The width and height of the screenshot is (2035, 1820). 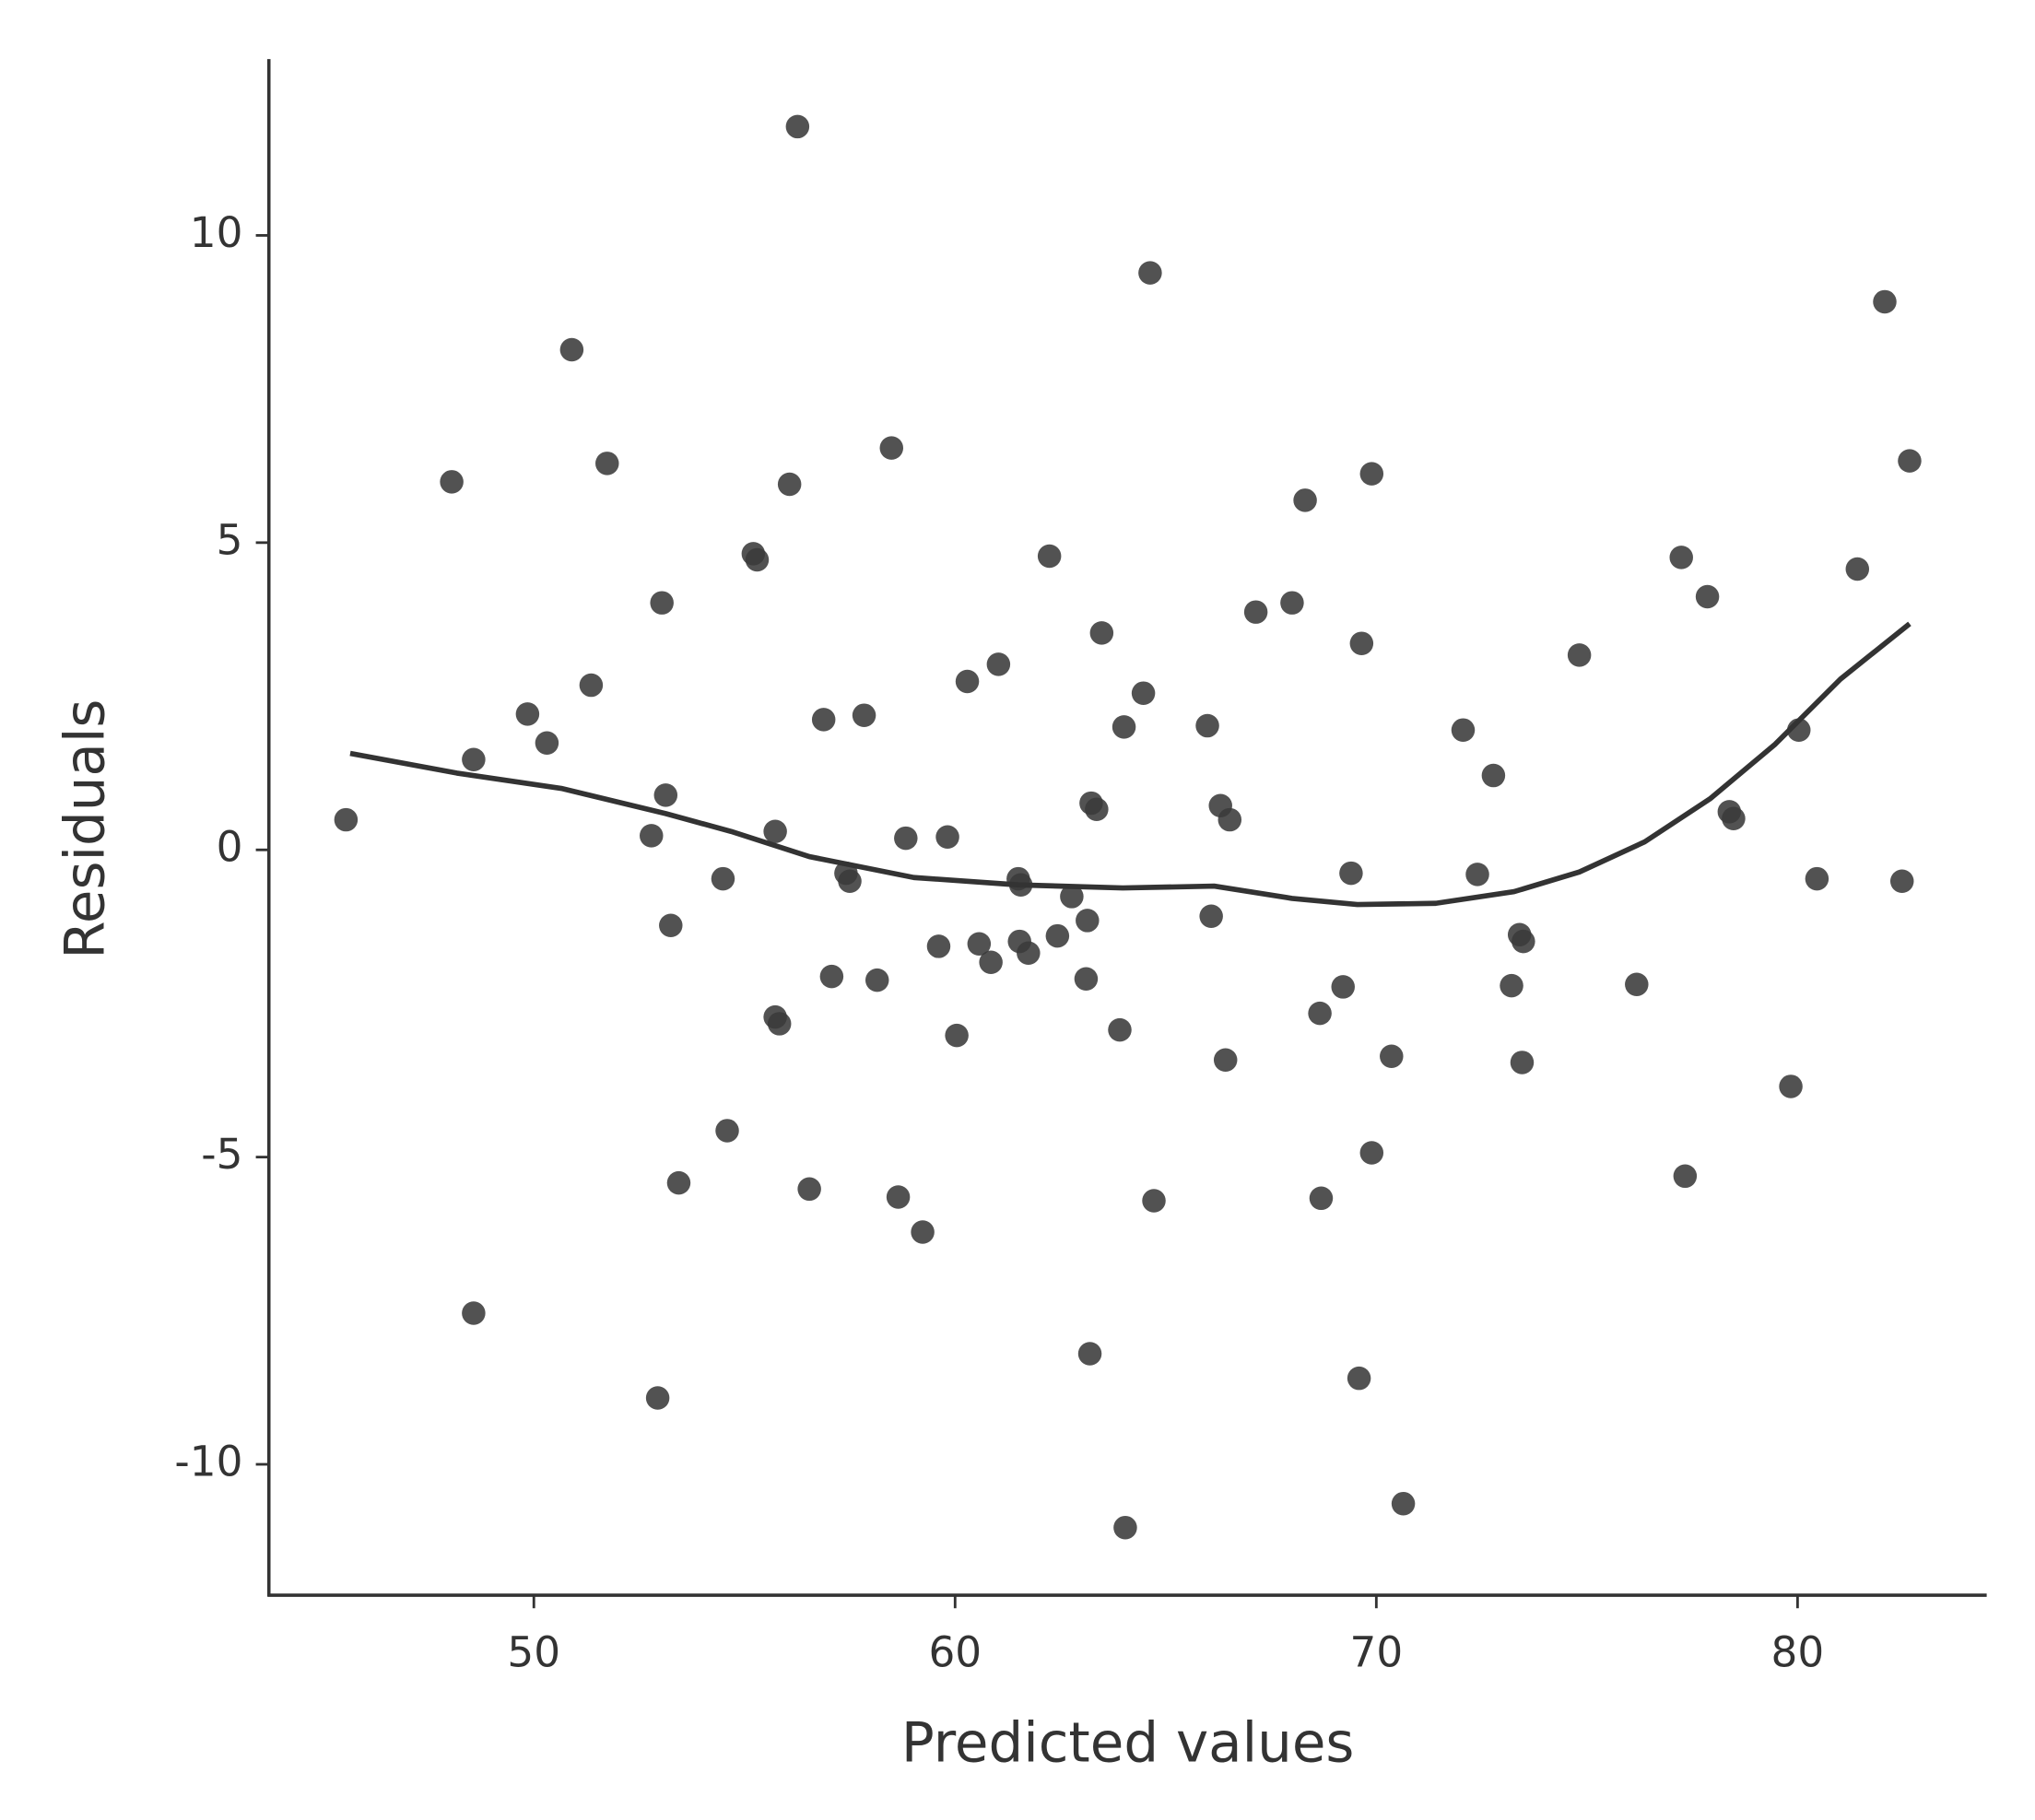 I want to click on x-tick-label: 50, so click(x=533, y=1652).